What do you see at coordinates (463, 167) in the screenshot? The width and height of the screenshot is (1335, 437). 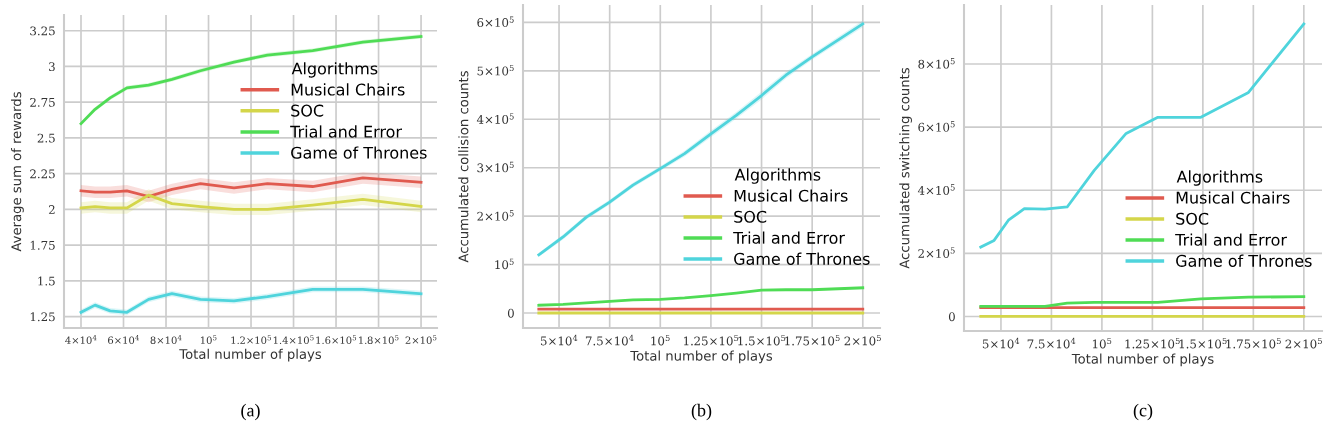 I see `y-axis-title: Accumulated collision counts` at bounding box center [463, 167].